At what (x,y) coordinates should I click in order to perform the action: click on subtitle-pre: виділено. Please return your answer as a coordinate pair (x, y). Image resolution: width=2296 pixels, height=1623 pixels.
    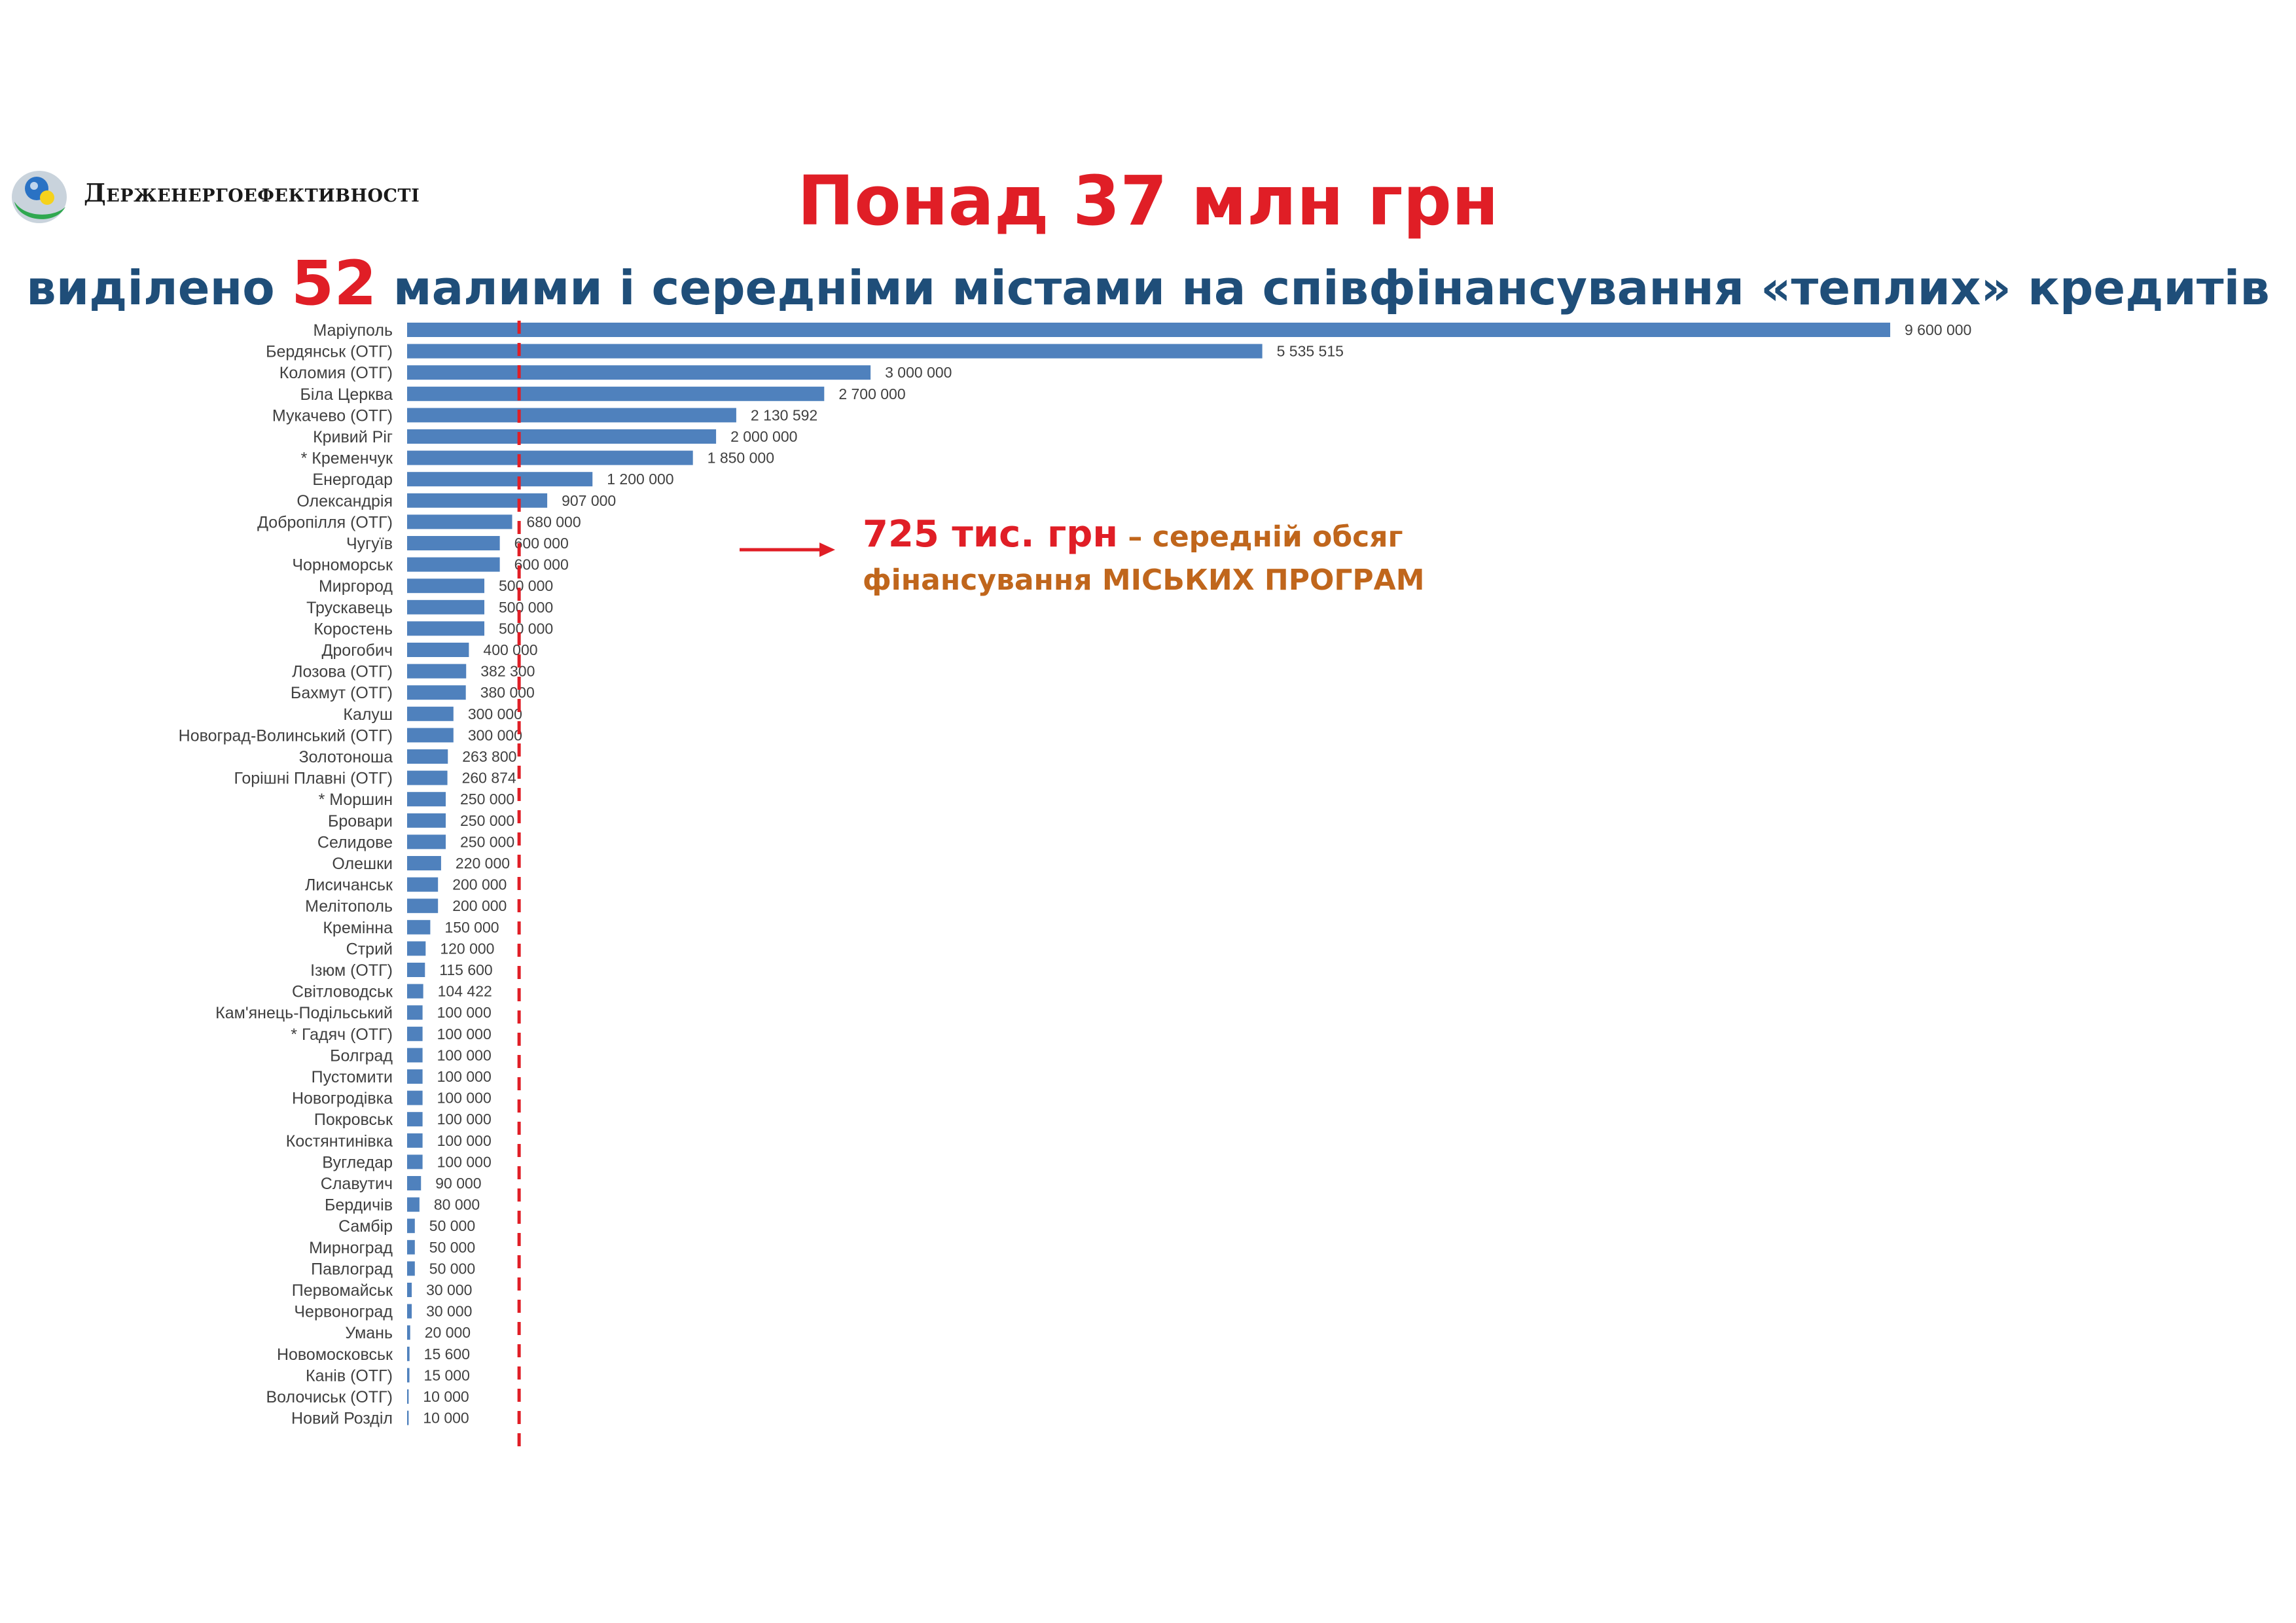
    Looking at the image, I should click on (158, 287).